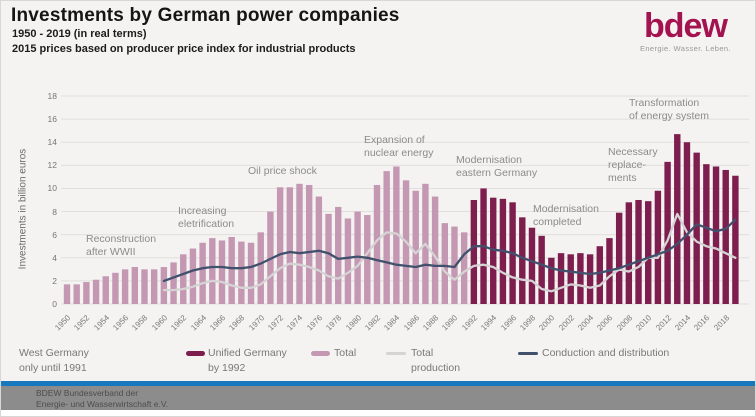 This screenshot has height=417, width=756. Describe the element at coordinates (566, 216) in the screenshot. I see `annotation-5: Modernisation completed` at that location.